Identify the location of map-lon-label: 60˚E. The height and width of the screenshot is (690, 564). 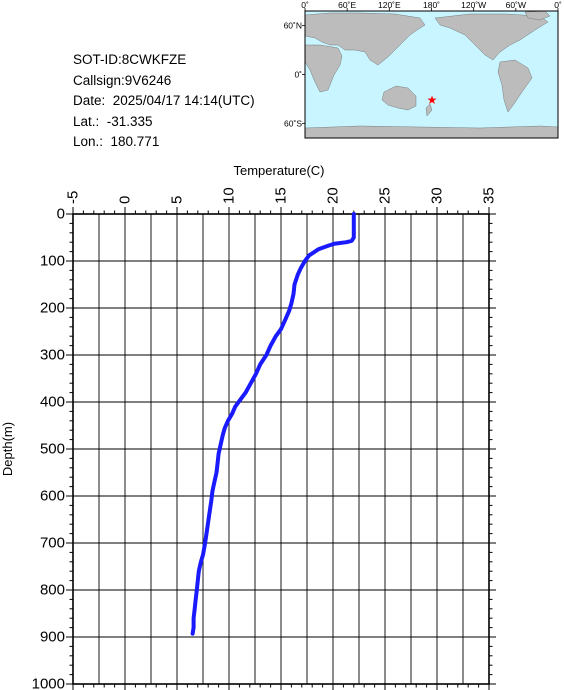
(347, 5).